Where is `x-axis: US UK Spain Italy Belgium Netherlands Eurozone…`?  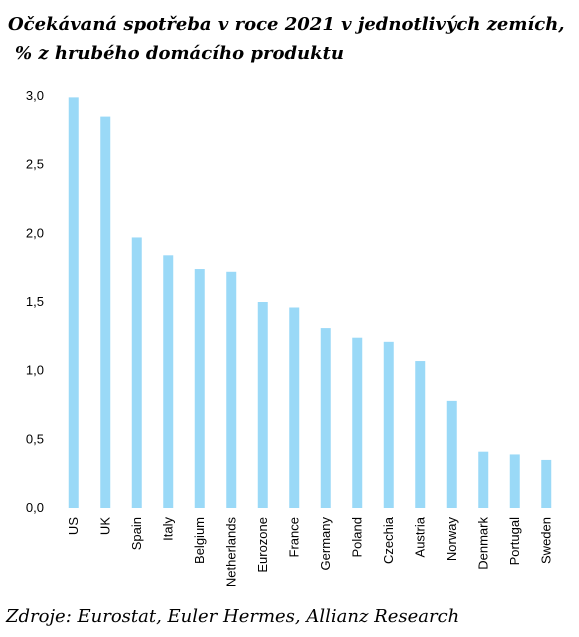
x-axis: US UK Spain Italy Belgium Netherlands Eurozone… is located at coordinates (310, 551).